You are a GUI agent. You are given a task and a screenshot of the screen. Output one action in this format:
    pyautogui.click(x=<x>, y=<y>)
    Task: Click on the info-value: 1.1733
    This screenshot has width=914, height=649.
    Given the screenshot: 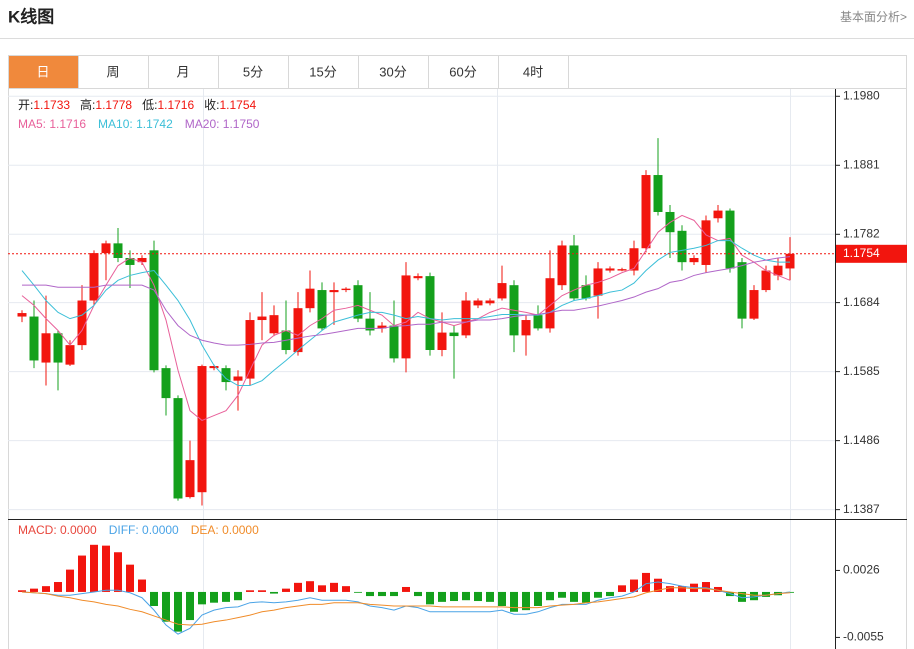 What is the action you would take?
    pyautogui.click(x=51, y=105)
    